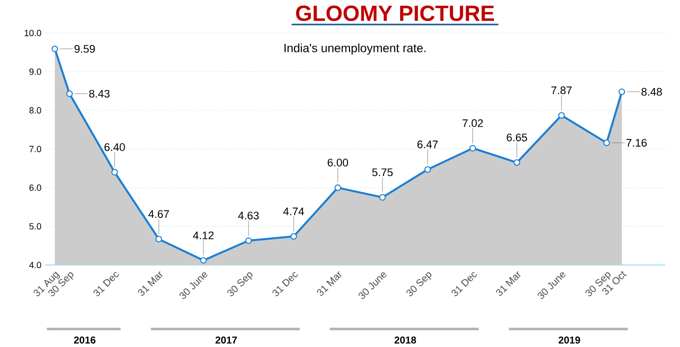 Image resolution: width=680 pixels, height=347 pixels. Describe the element at coordinates (248, 216) in the screenshot. I see `data-label: 4.63` at that location.